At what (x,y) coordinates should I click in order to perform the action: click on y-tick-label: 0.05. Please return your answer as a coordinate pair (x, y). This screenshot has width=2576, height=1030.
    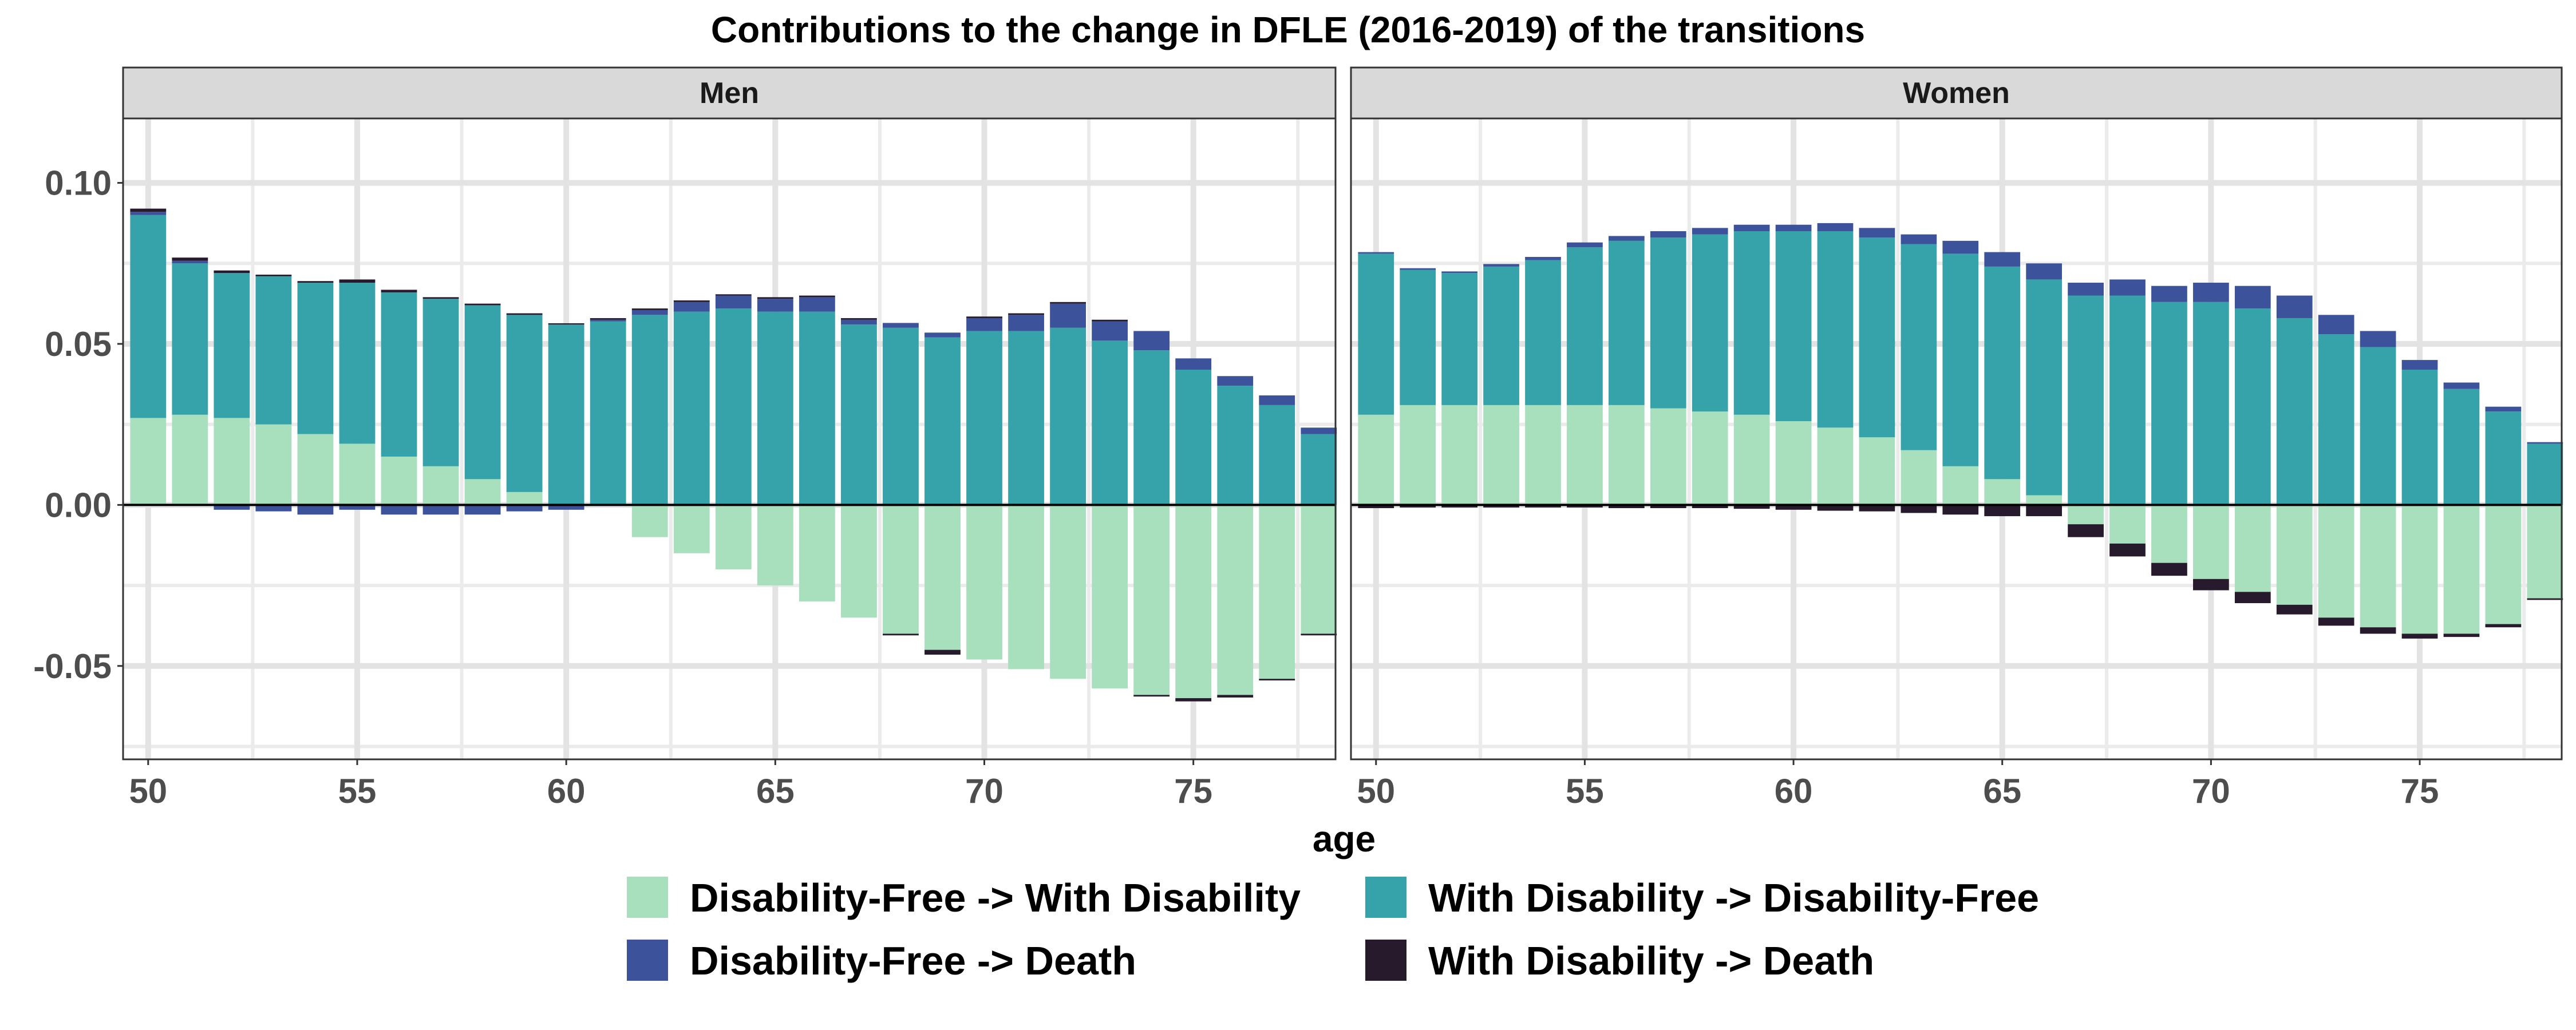
    Looking at the image, I should click on (78, 344).